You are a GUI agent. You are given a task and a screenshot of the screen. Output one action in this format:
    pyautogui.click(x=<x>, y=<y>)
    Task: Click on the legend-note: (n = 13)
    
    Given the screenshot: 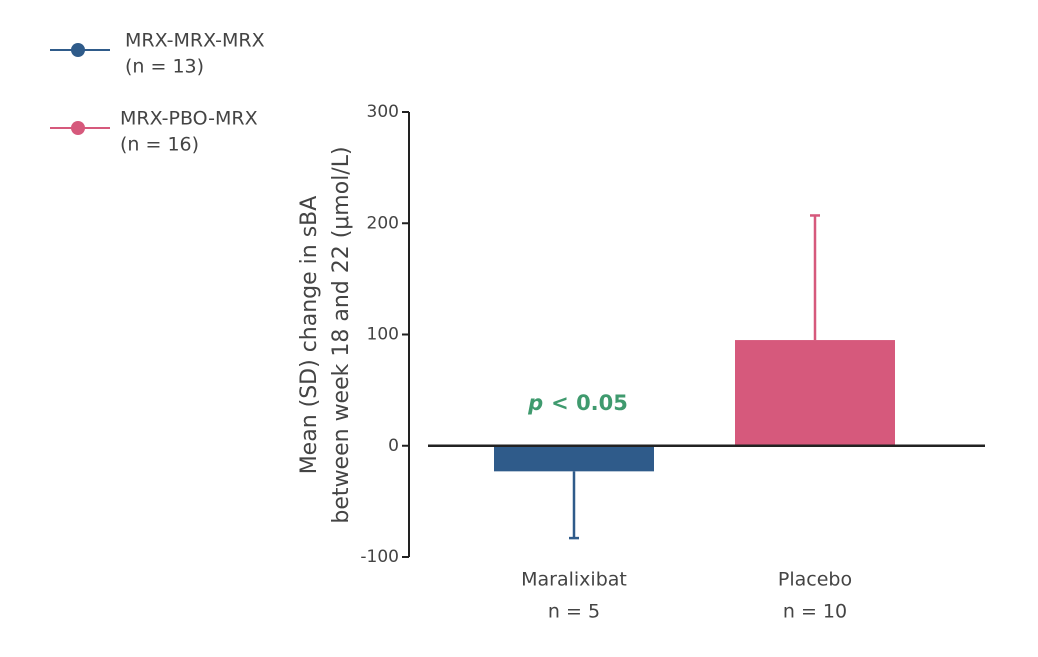 What is the action you would take?
    pyautogui.click(x=164, y=67)
    